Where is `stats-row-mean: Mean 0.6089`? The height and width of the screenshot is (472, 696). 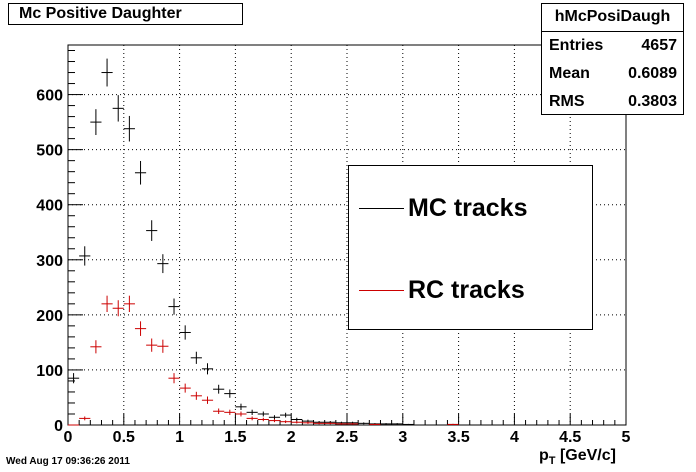
stats-row-mean: Mean 0.6089 is located at coordinates (612, 74).